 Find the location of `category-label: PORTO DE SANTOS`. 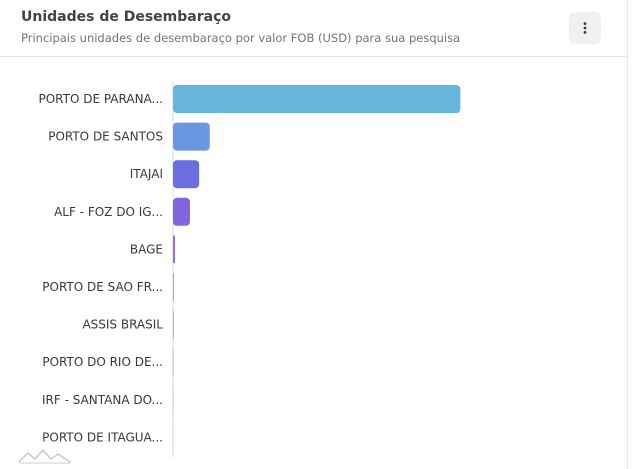

category-label: PORTO DE SANTOS is located at coordinates (105, 137).